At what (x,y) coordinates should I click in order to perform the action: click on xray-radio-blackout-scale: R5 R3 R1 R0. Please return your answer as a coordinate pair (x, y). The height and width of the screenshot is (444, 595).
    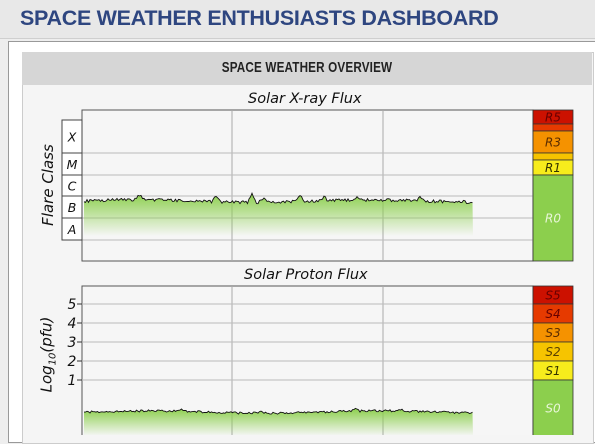
    Looking at the image, I should click on (553, 185).